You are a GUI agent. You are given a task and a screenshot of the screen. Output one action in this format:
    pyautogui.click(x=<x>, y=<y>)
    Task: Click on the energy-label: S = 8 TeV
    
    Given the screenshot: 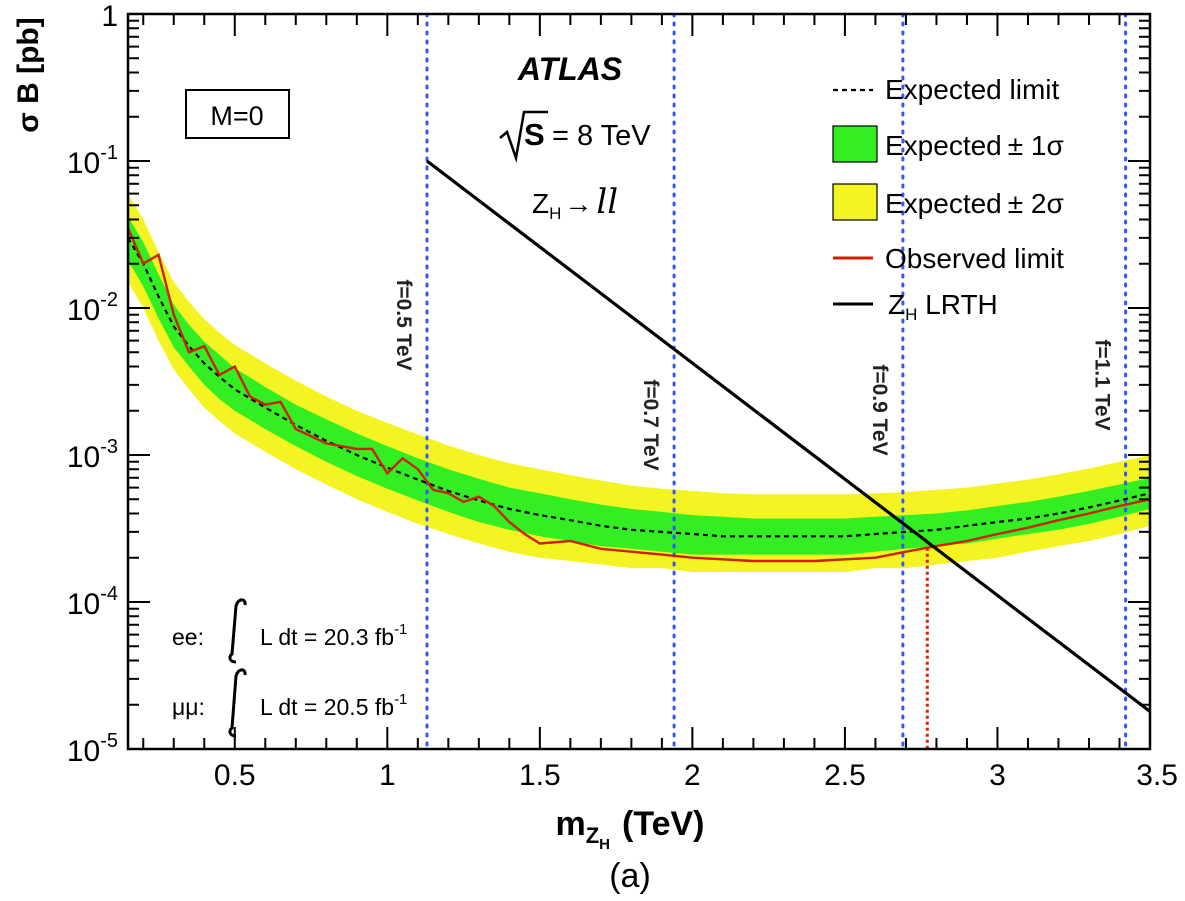 What is the action you would take?
    pyautogui.click(x=575, y=136)
    